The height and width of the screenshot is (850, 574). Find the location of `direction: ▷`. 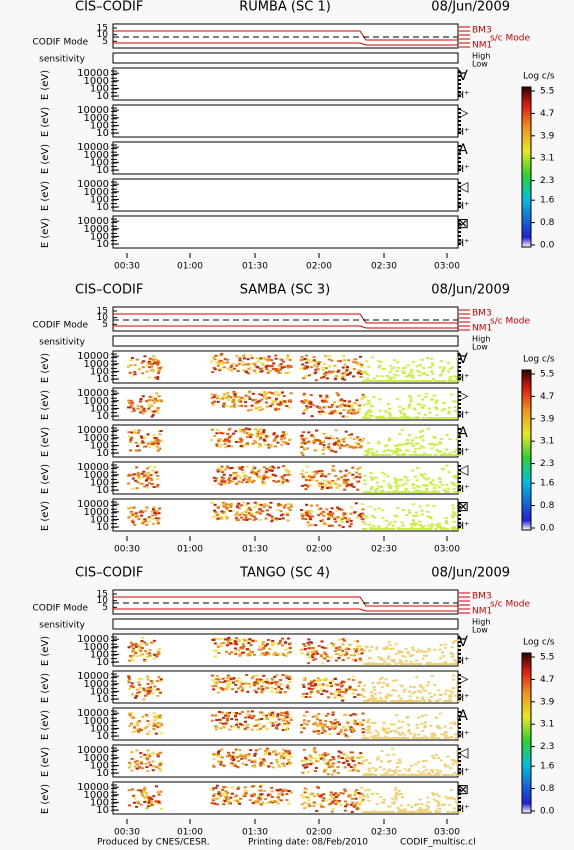

direction: ▷ is located at coordinates (463, 396).